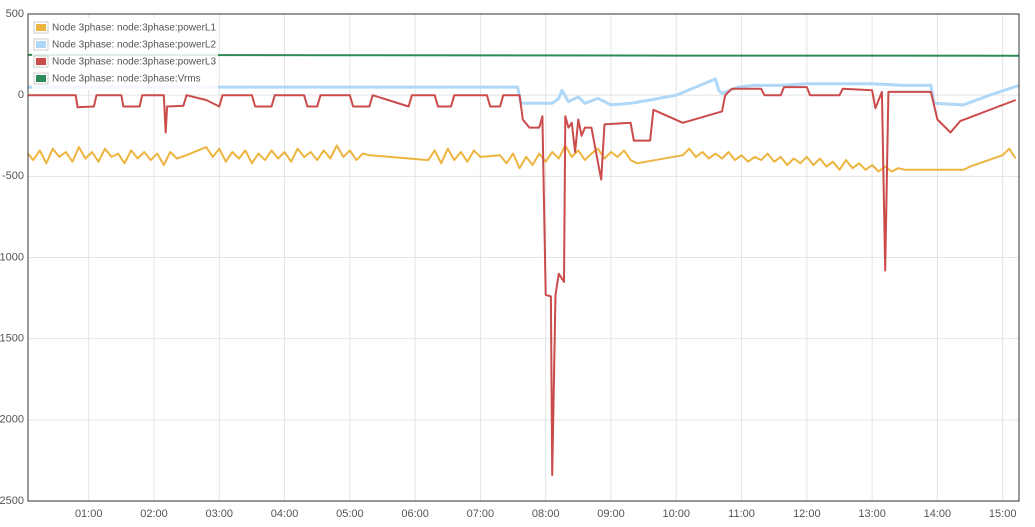 This screenshot has height=527, width=1035. Describe the element at coordinates (12, 339) in the screenshot. I see `y-tick-label: -1500` at that location.